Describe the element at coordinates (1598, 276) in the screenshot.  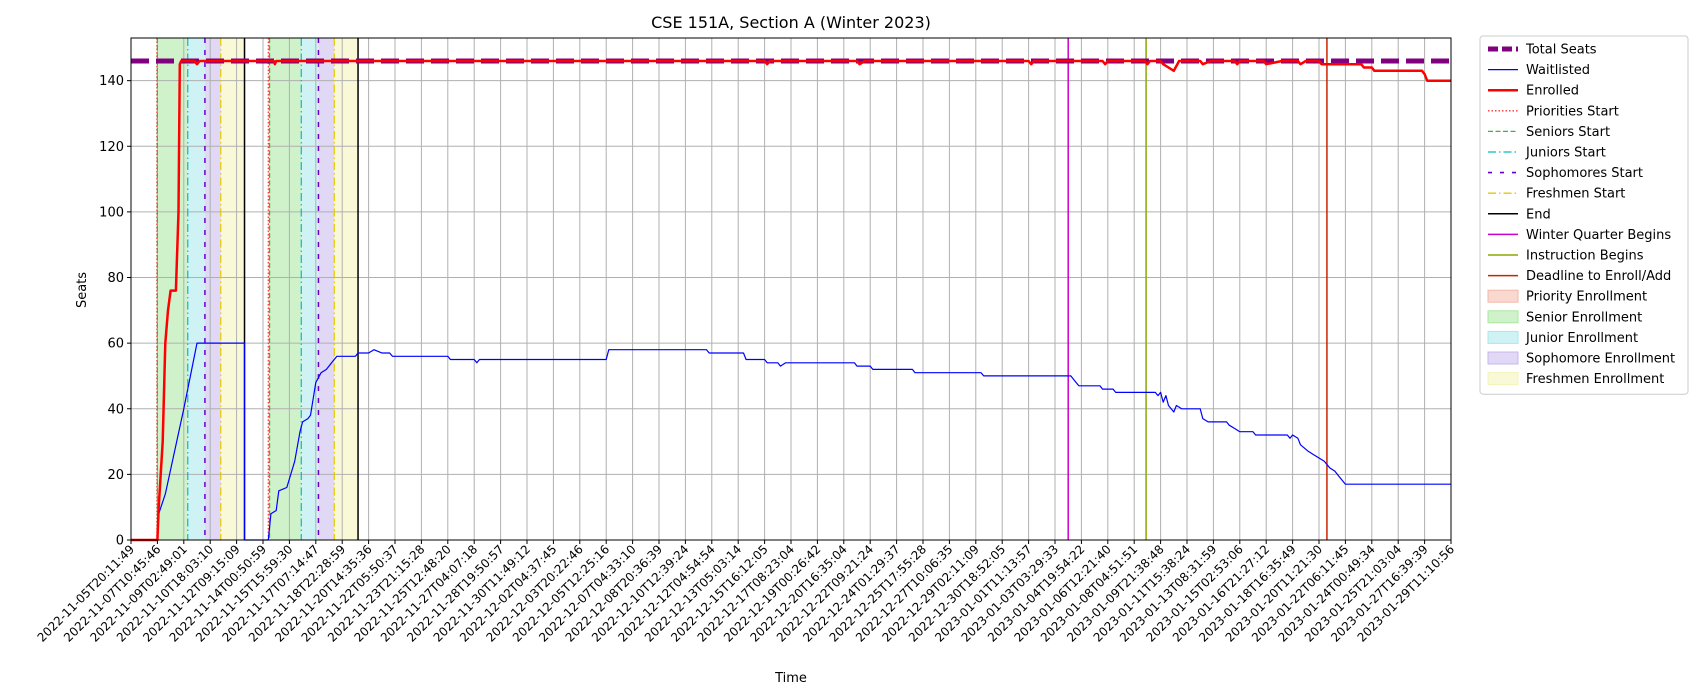
I see `legend-label-deadline-to-enroll-add: Deadline to Enroll/Add` at that location.